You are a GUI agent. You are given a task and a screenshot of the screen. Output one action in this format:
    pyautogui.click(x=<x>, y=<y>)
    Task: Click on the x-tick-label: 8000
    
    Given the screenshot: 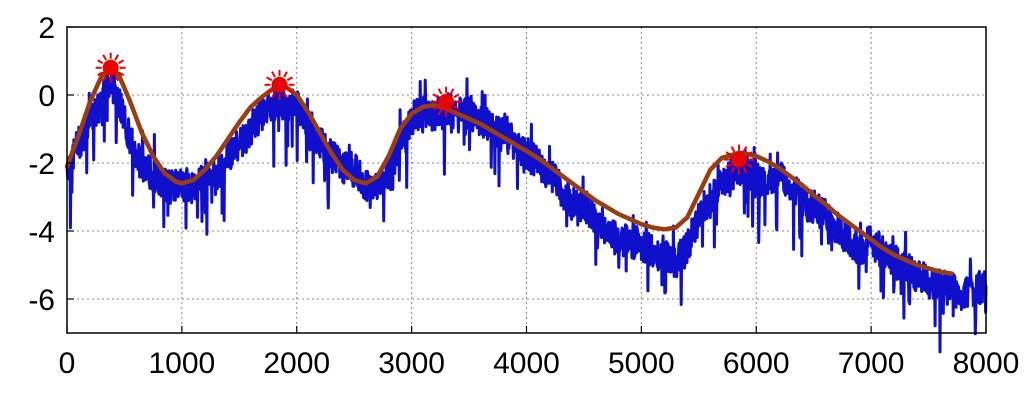 What is the action you would take?
    pyautogui.click(x=986, y=363)
    